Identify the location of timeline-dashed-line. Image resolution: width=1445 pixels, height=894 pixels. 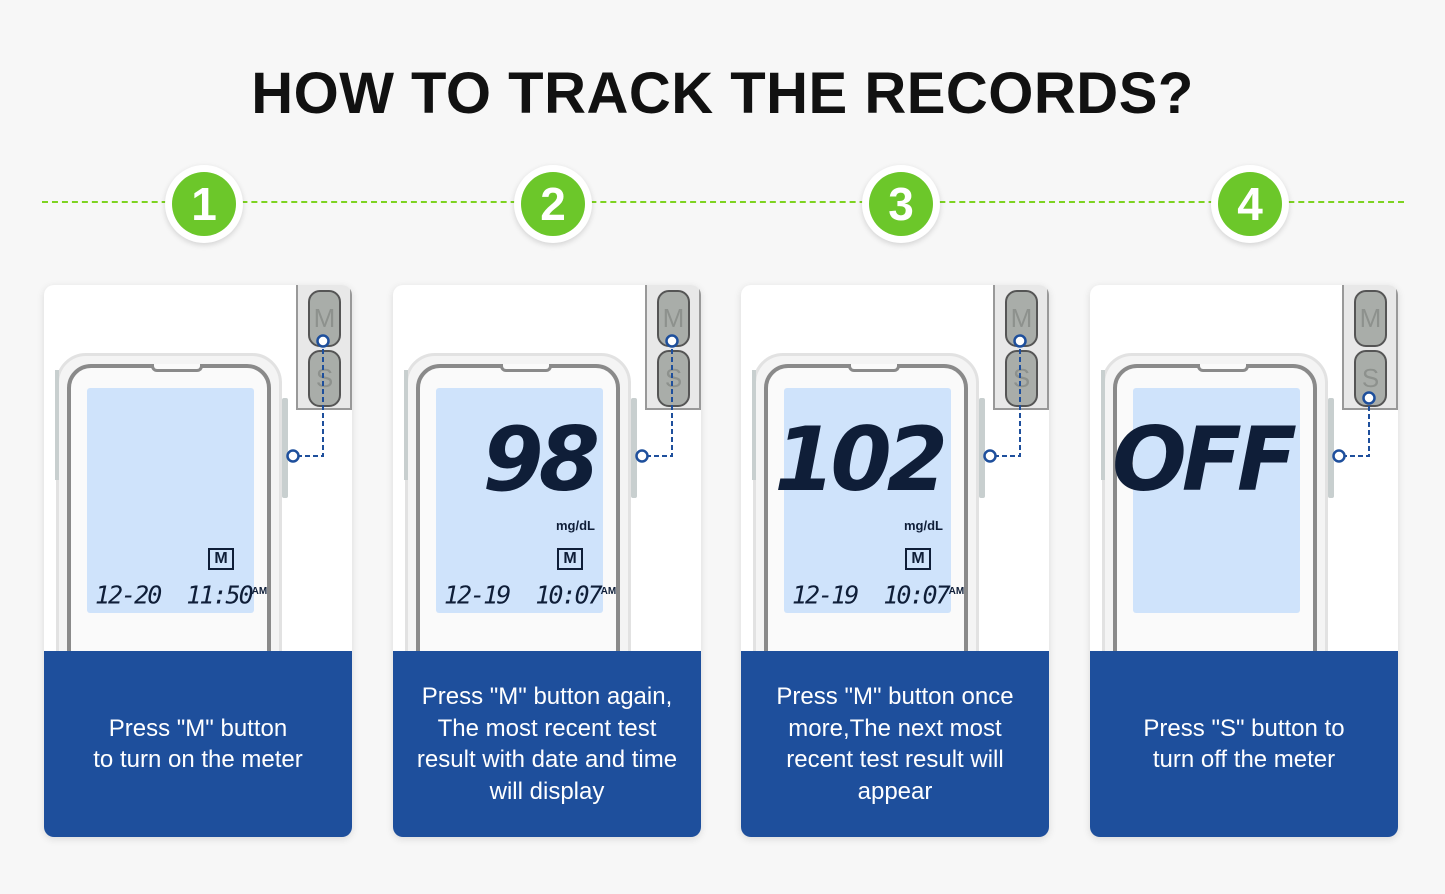
(723, 202).